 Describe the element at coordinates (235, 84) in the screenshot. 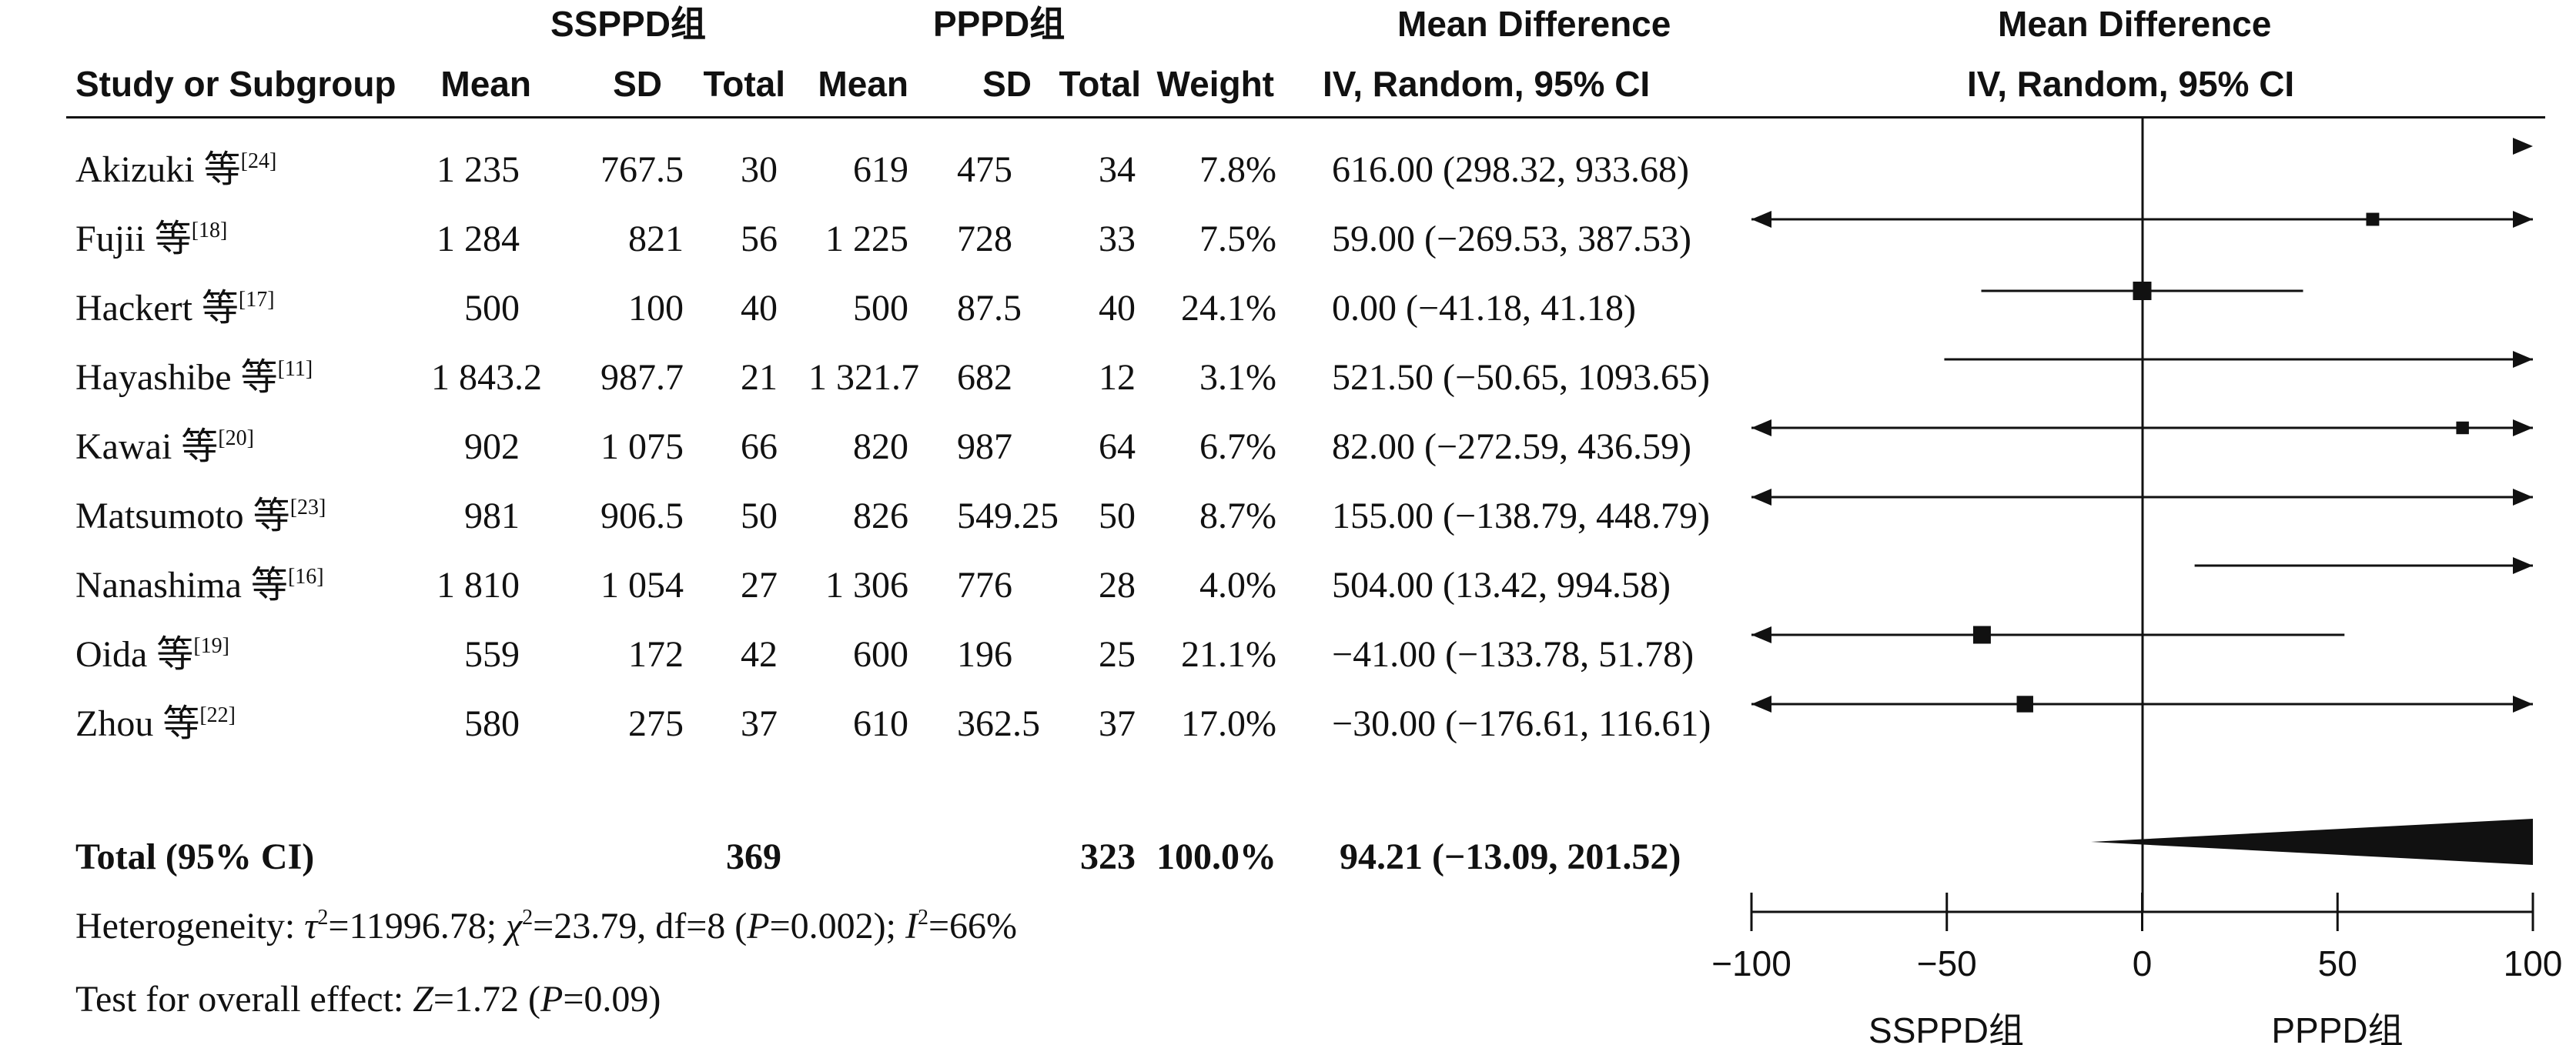

I see `study-column-header: Study or Subgroup` at that location.